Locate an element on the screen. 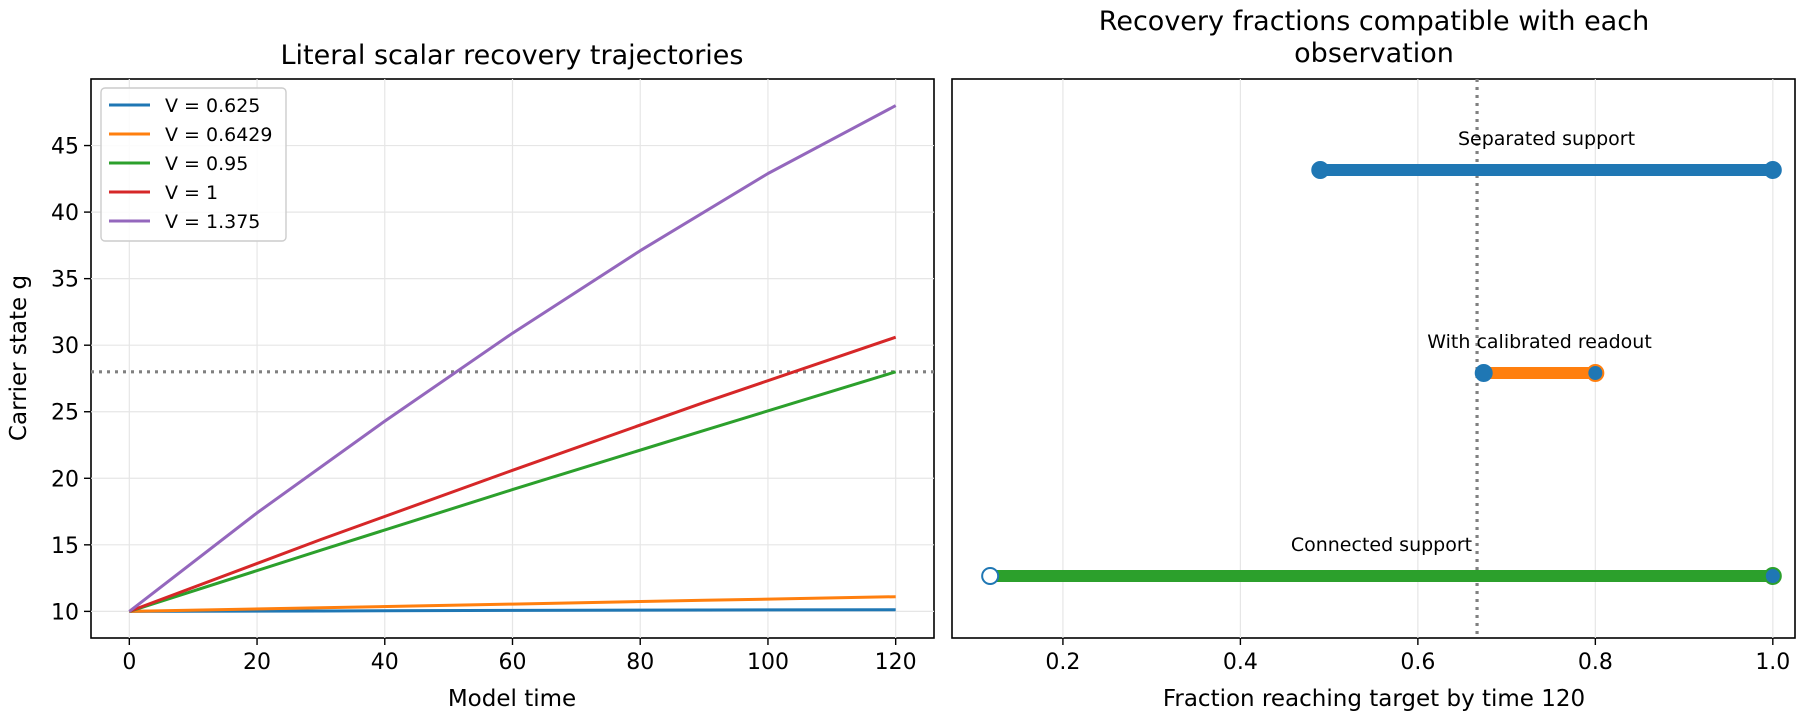 This screenshot has width=1800, height=720. x-tick-label: 0 is located at coordinates (129, 662).